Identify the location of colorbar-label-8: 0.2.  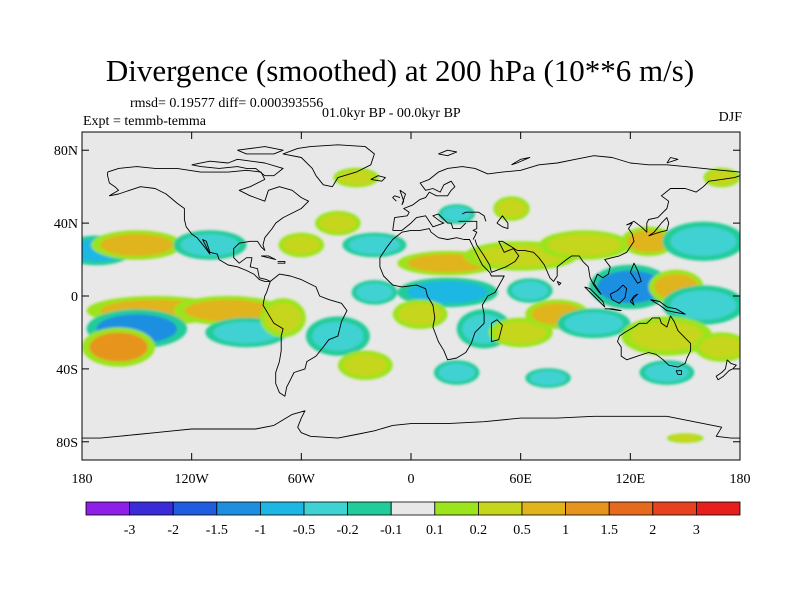
(479, 530).